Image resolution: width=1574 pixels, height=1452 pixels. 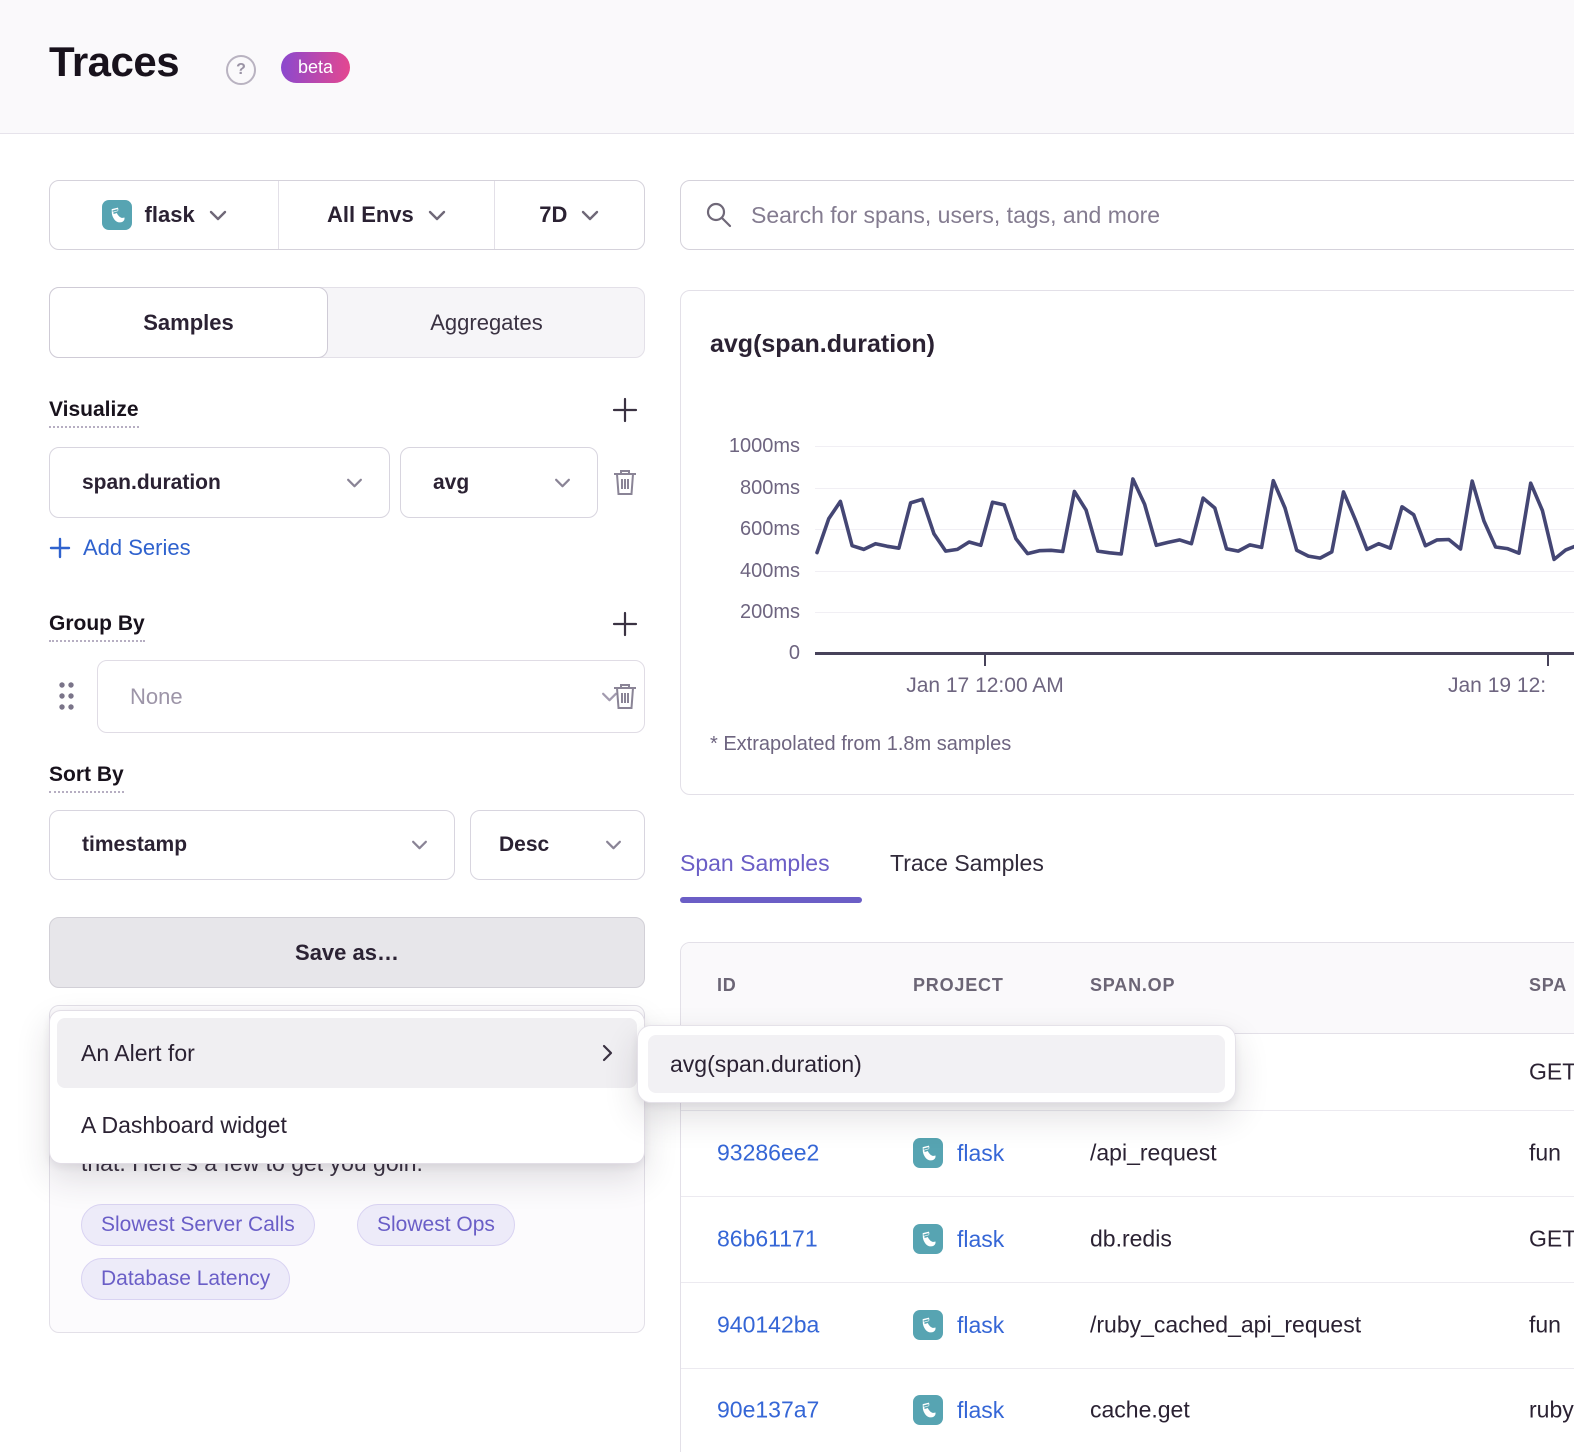 I want to click on tab-samples: Samples, so click(x=188, y=322).